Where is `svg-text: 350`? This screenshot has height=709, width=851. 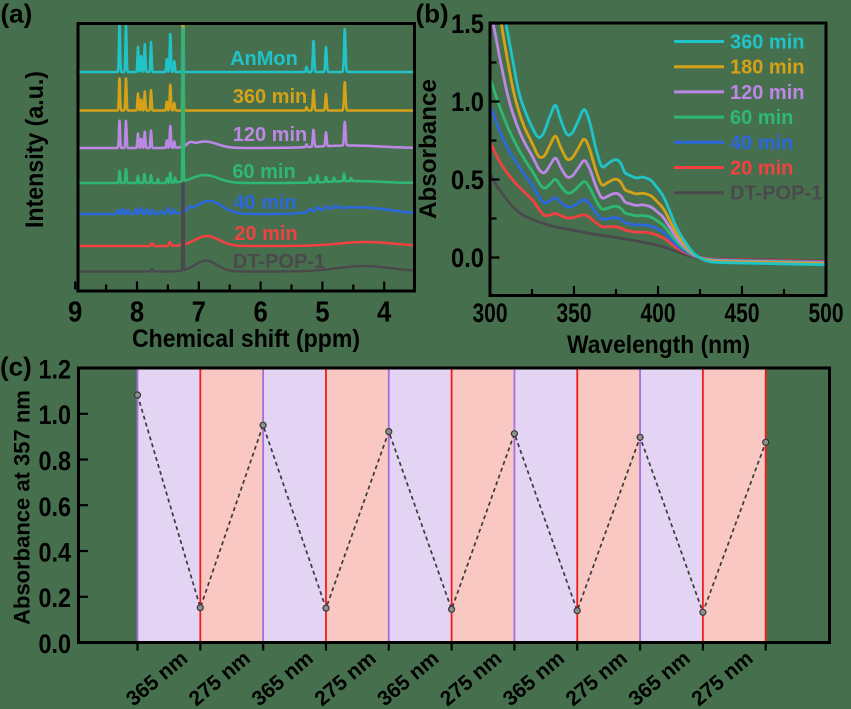 svg-text: 350 is located at coordinates (574, 313).